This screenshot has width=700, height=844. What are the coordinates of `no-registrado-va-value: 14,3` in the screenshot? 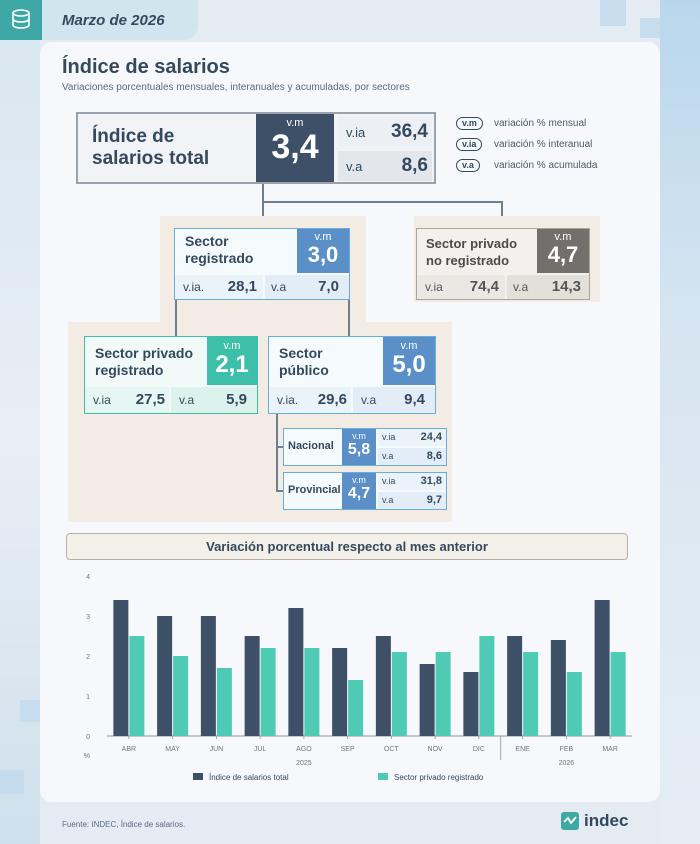 It's located at (566, 286).